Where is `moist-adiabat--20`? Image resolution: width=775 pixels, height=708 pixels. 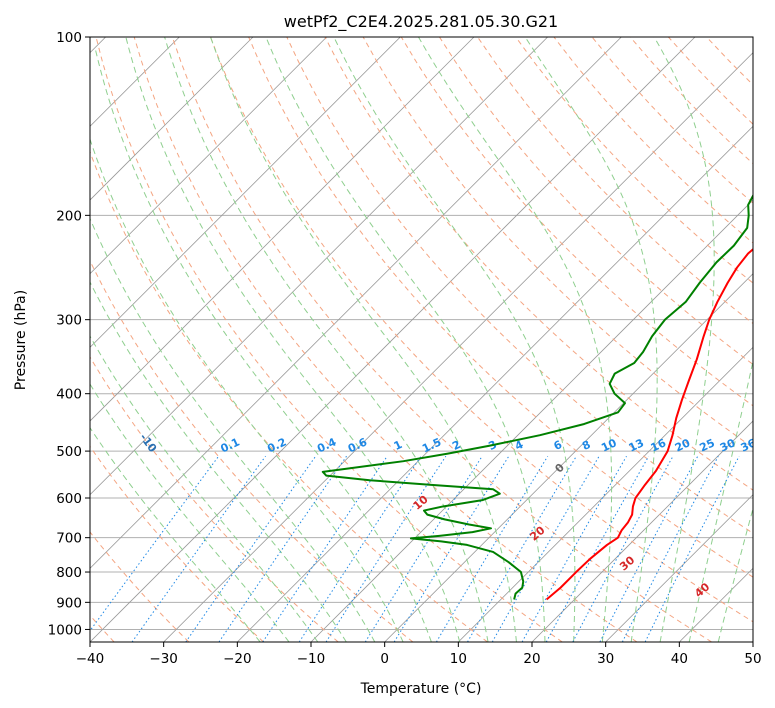
moist-adiabat--20 is located at coordinates (175, 534).